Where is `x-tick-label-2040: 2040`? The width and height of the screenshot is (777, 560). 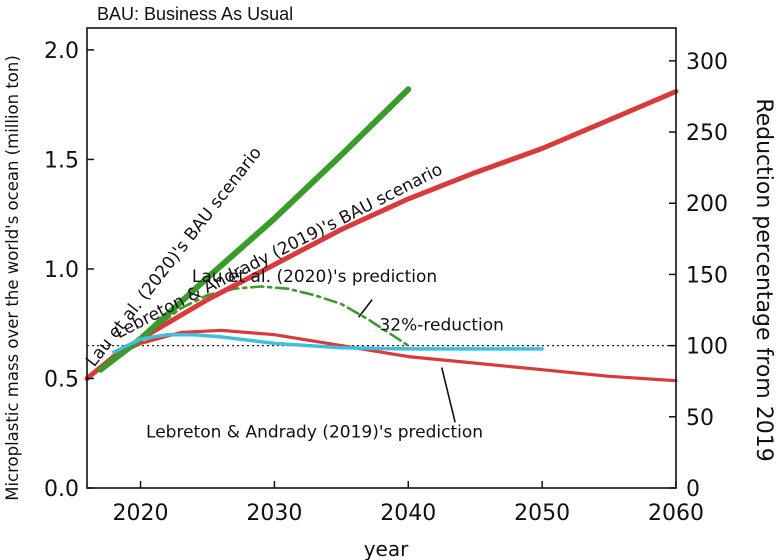 x-tick-label-2040: 2040 is located at coordinates (408, 513).